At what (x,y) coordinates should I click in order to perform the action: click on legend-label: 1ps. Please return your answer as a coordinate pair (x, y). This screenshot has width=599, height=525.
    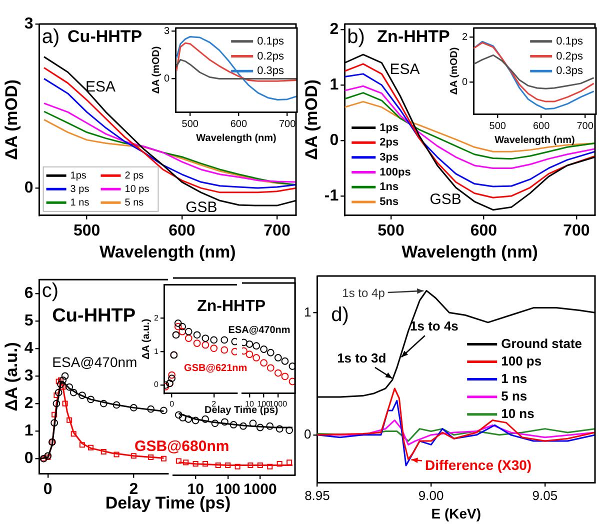
    Looking at the image, I should click on (78, 176).